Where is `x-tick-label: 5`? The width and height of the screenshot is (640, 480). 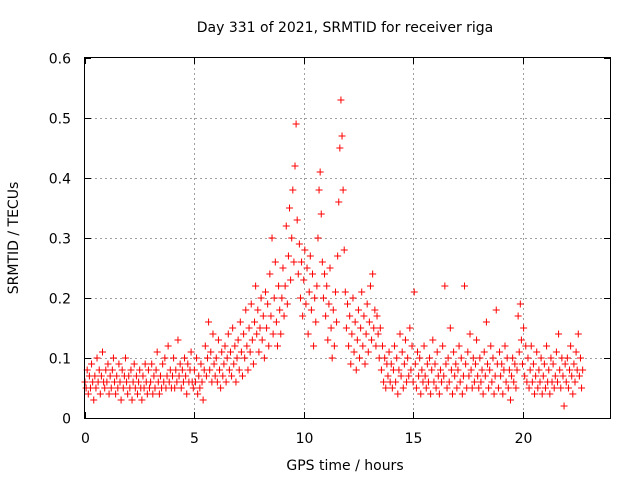 x-tick-label: 5 is located at coordinates (194, 439).